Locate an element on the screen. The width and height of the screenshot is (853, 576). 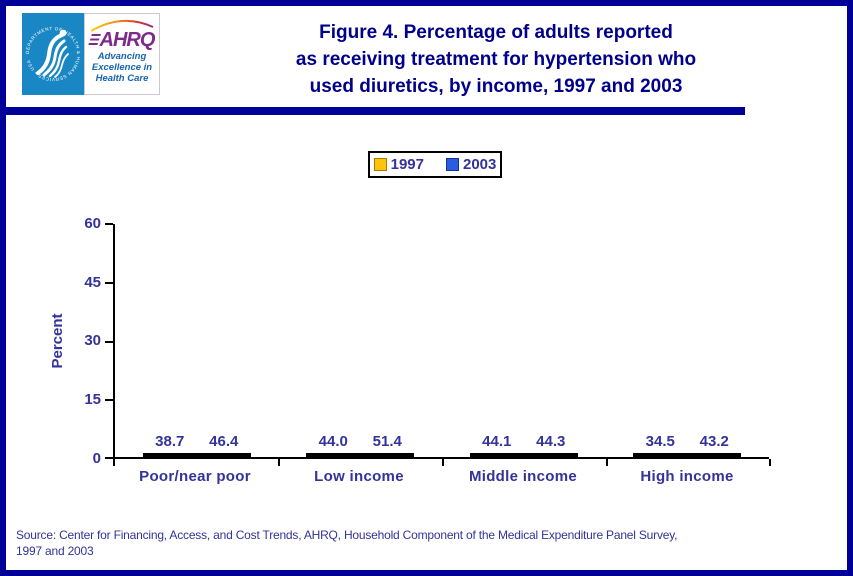
legend-label-2003: 2003 is located at coordinates (480, 164).